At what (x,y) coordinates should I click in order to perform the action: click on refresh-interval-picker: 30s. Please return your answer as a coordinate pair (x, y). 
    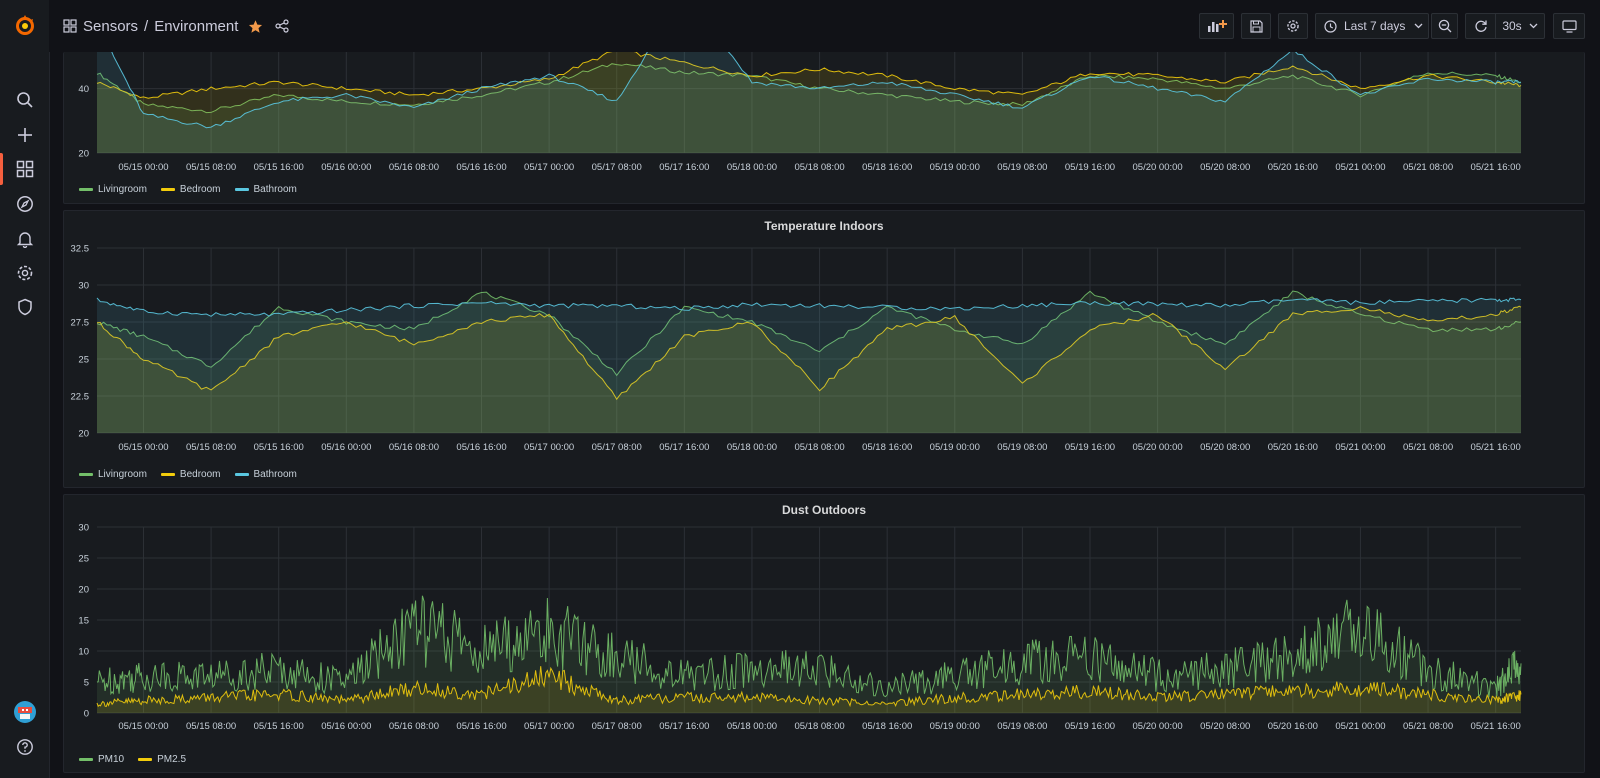
    Looking at the image, I should click on (1520, 26).